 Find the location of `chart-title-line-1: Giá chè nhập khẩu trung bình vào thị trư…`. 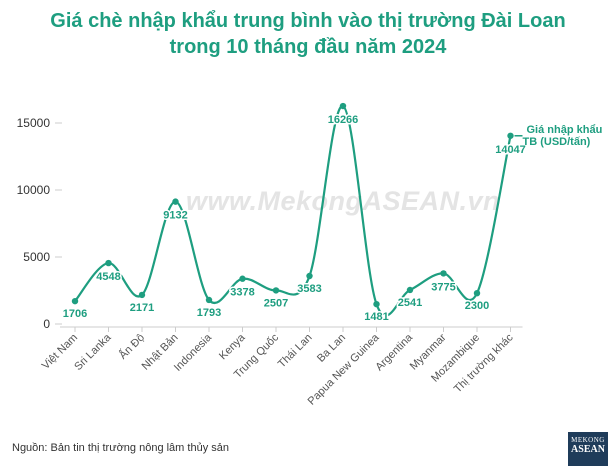

chart-title-line-1: Giá chè nhập khẩu trung bình vào thị trư… is located at coordinates (308, 21).